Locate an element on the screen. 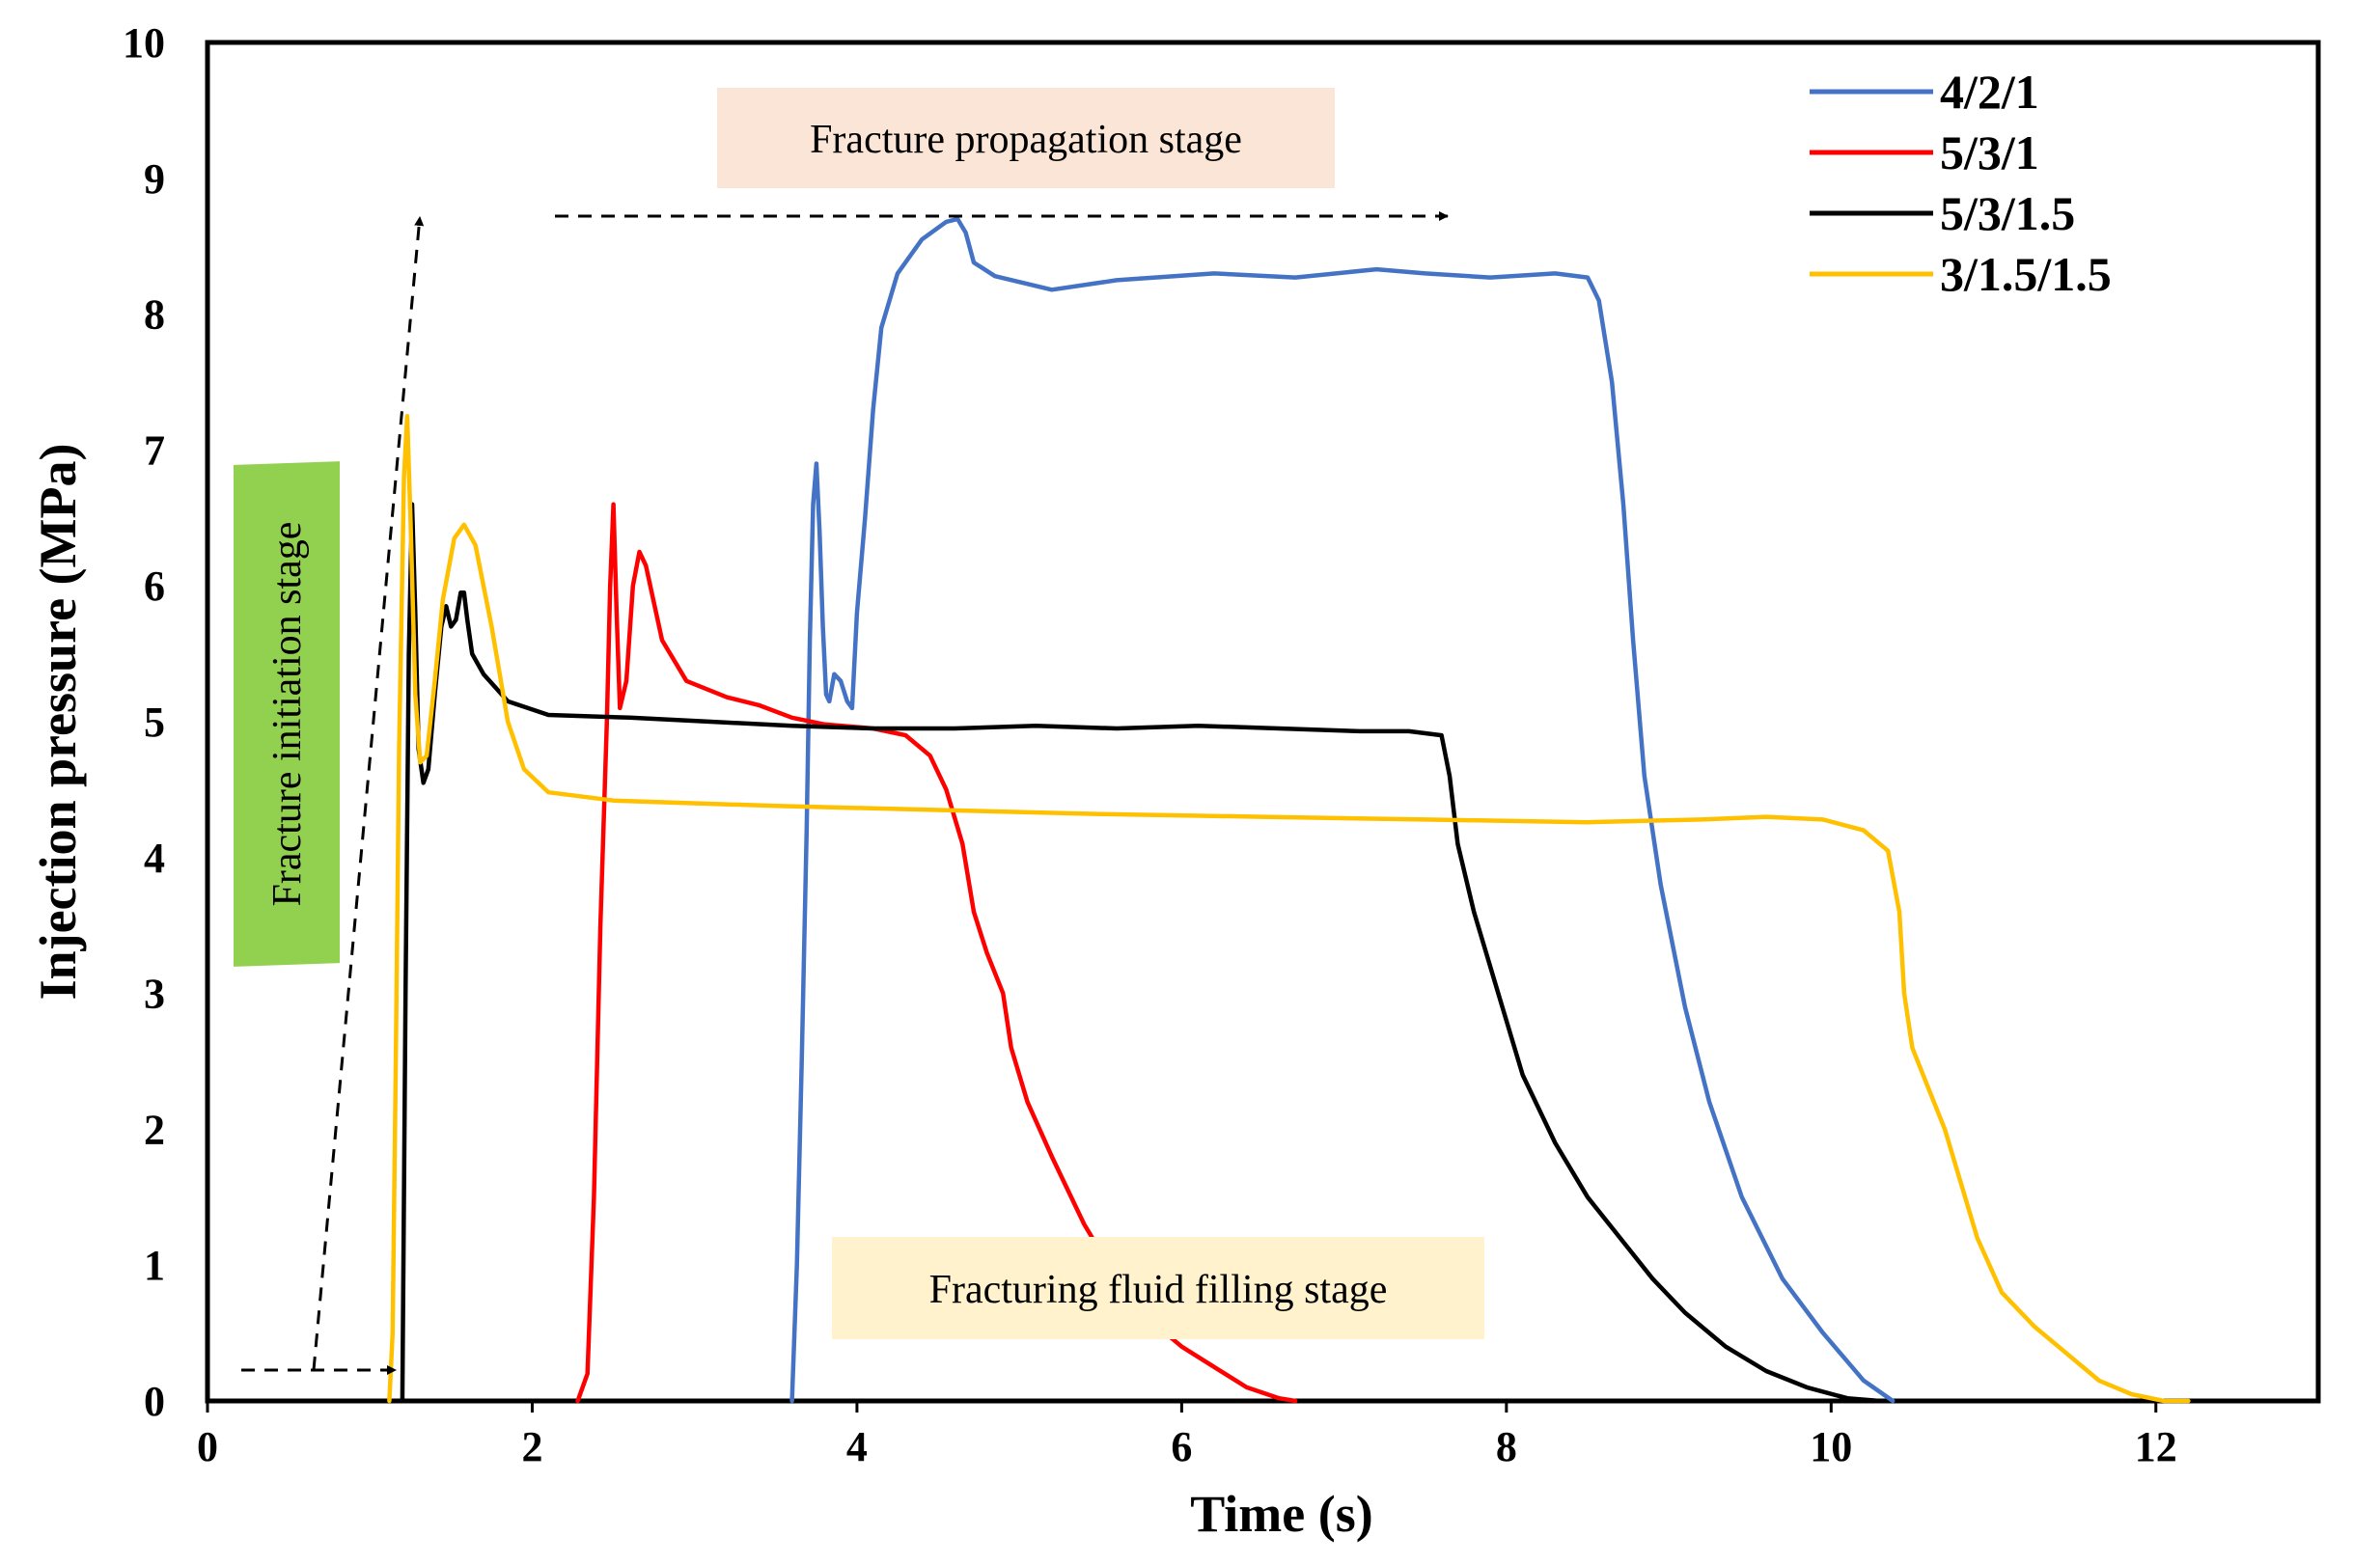 This screenshot has width=2380, height=1564. y-tick-label: 7 is located at coordinates (154, 450).